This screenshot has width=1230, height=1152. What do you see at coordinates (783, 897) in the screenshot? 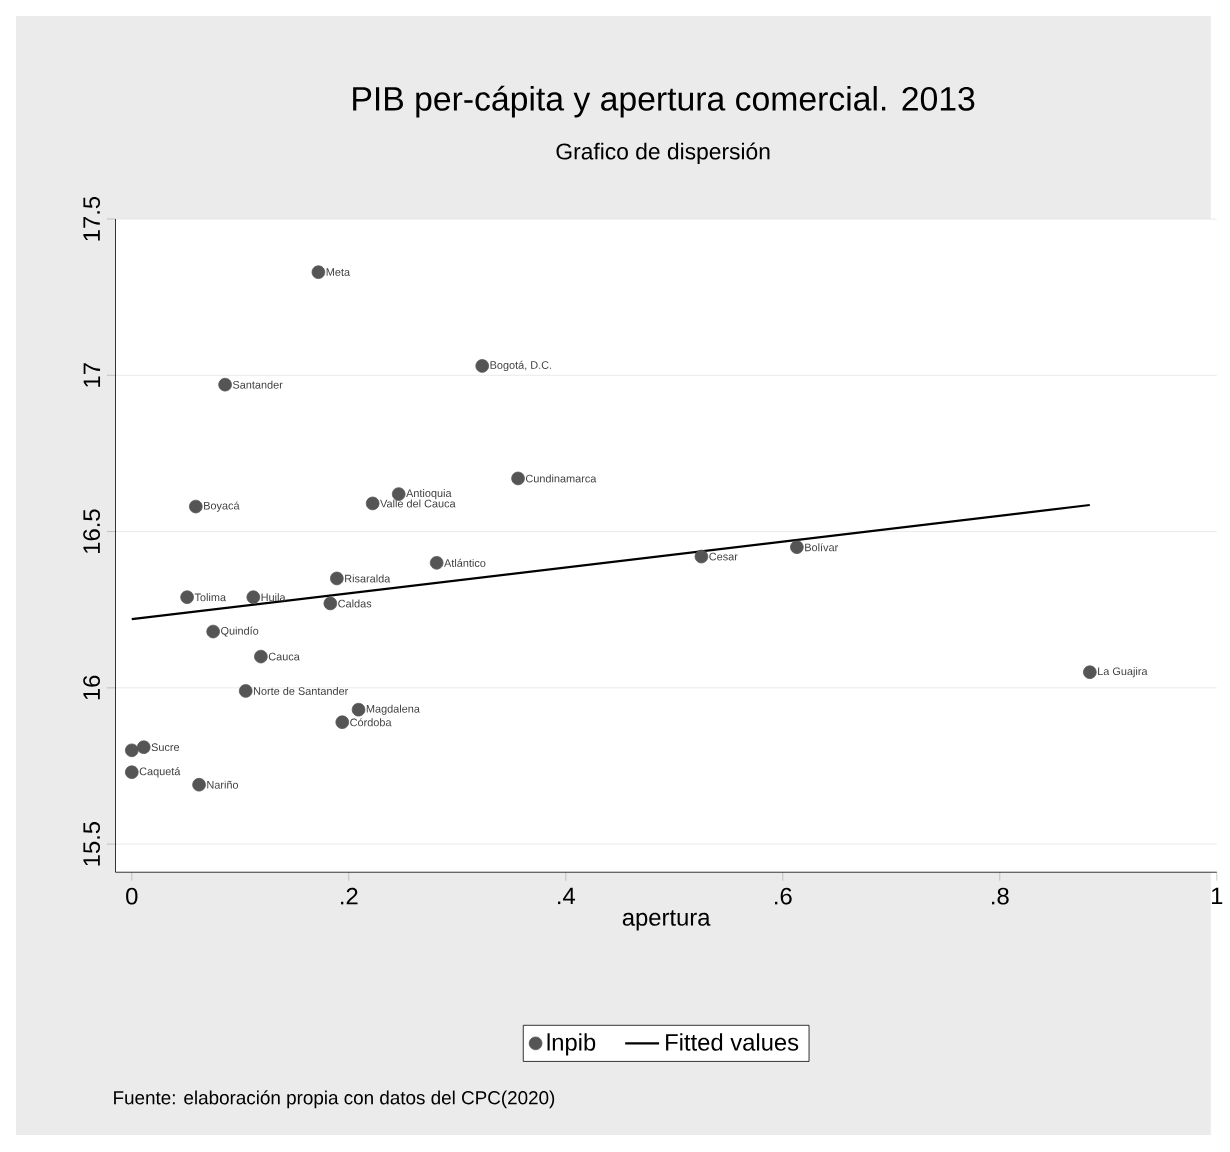
I see `x-tick-label: .6` at bounding box center [783, 897].